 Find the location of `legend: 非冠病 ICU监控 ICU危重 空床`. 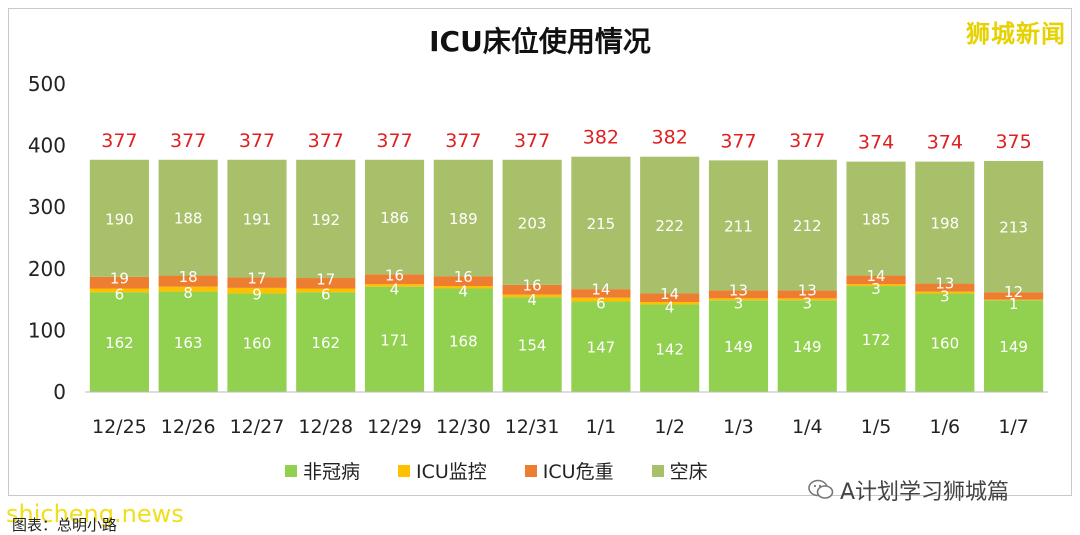

legend: 非冠病 ICU监控 ICU危重 空床 is located at coordinates (496, 470).